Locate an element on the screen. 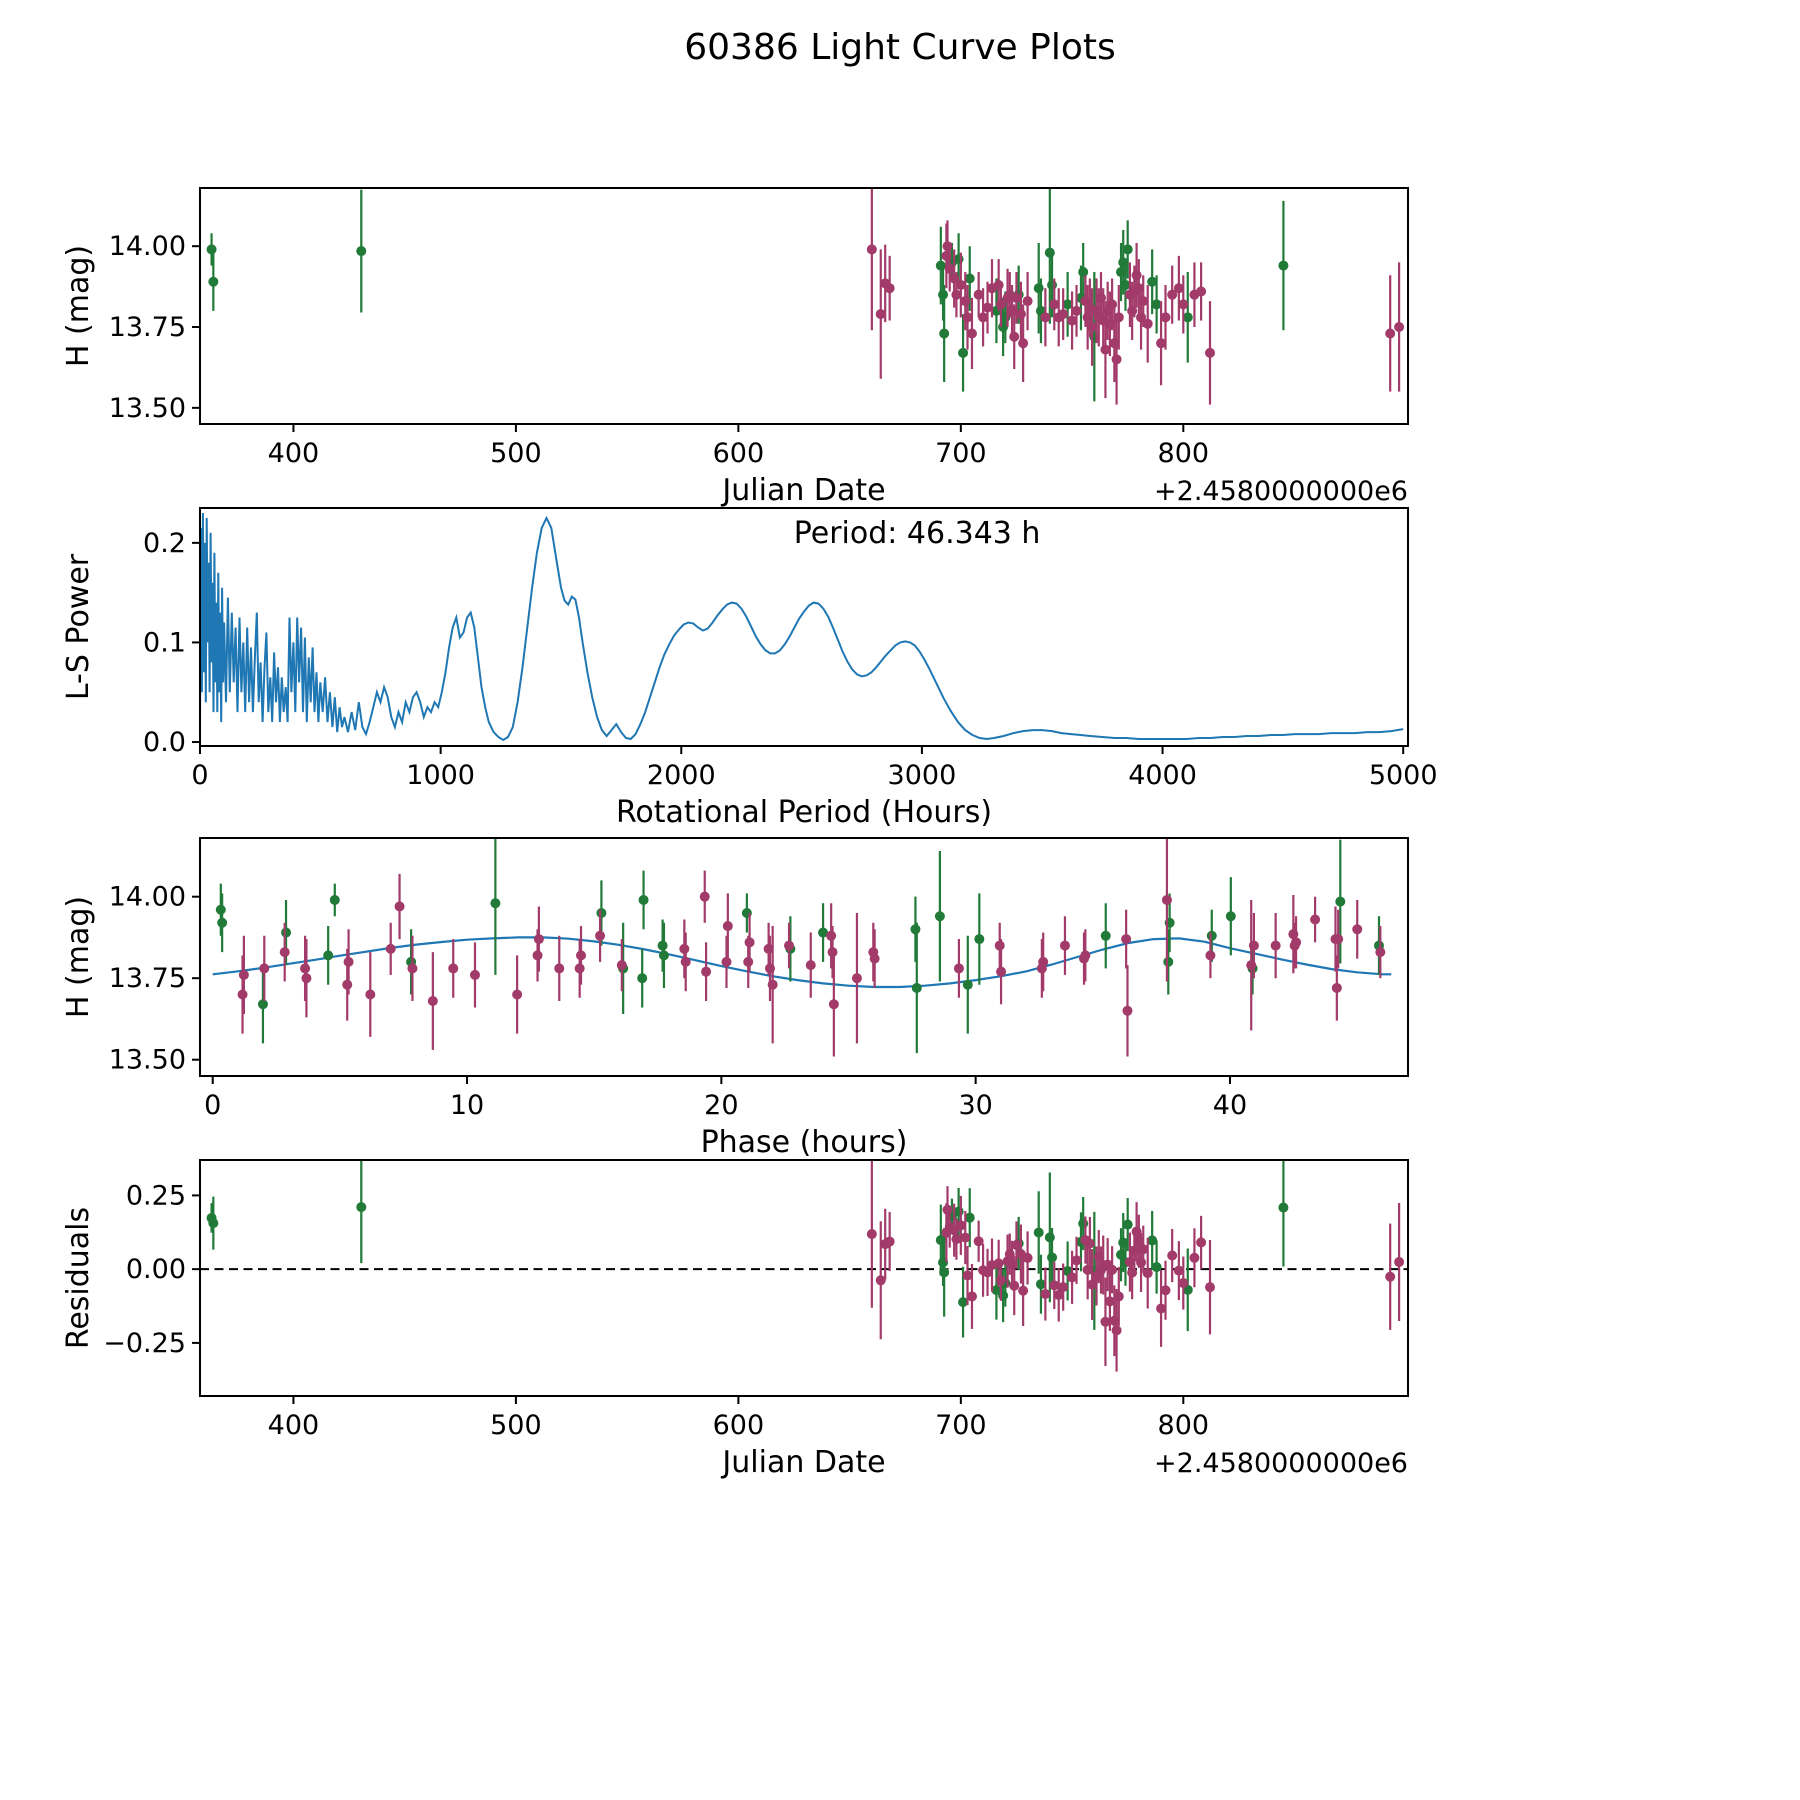 The width and height of the screenshot is (1800, 1800). periodogram-xtick-label: 5000 is located at coordinates (1403, 775).